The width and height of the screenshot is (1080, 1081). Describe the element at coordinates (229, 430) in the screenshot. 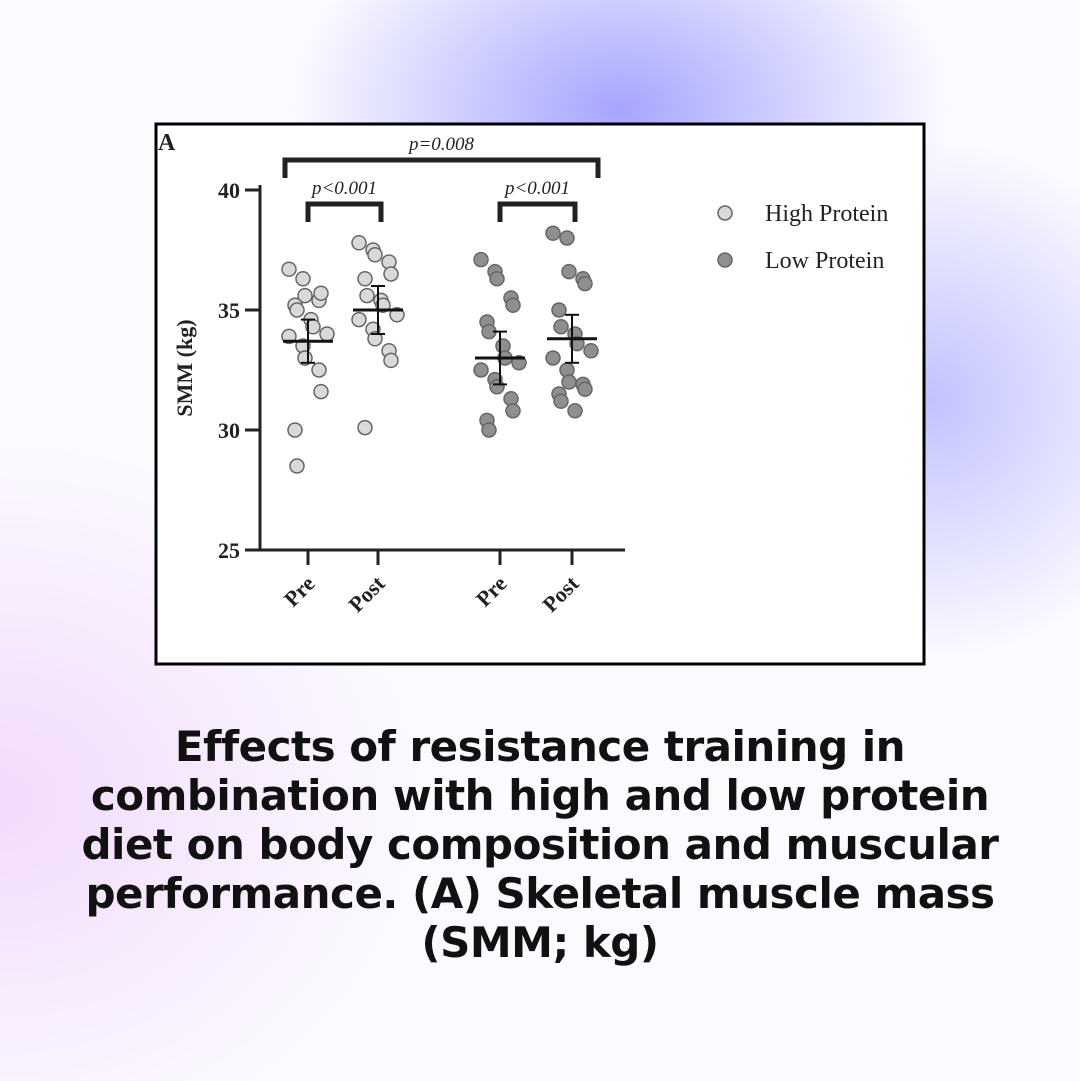

I see `y-tick-label: 30` at that location.